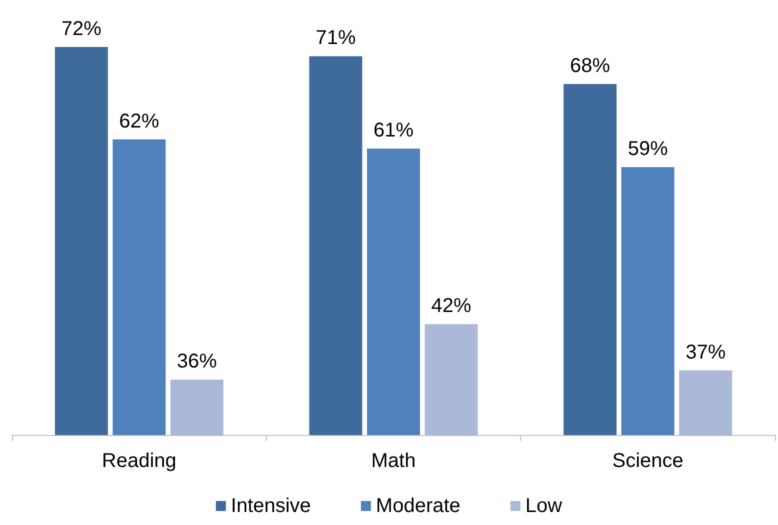  What do you see at coordinates (139, 461) in the screenshot?
I see `x-tick-label: Reading` at bounding box center [139, 461].